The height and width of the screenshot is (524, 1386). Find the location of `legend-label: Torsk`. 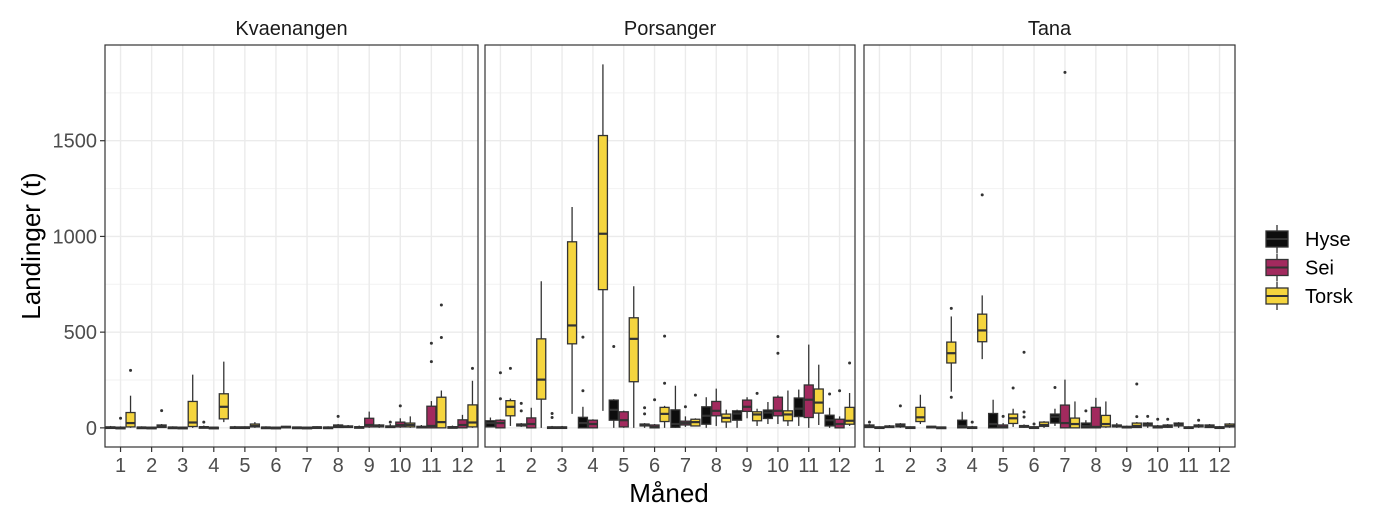

legend-label: Torsk is located at coordinates (1329, 297).